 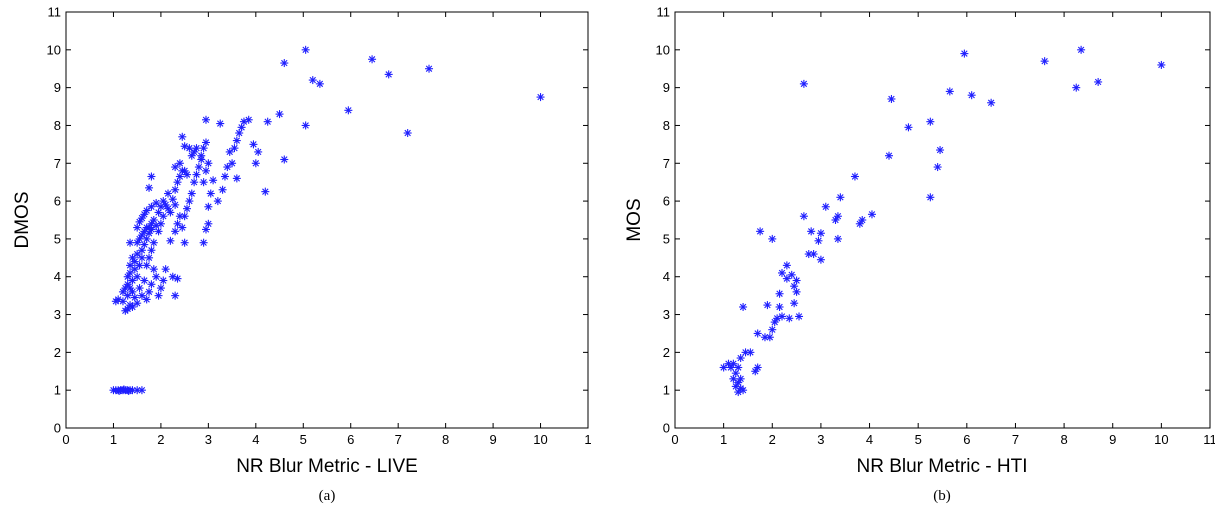 I want to click on x-tick-label-a: 2, so click(x=160, y=439).